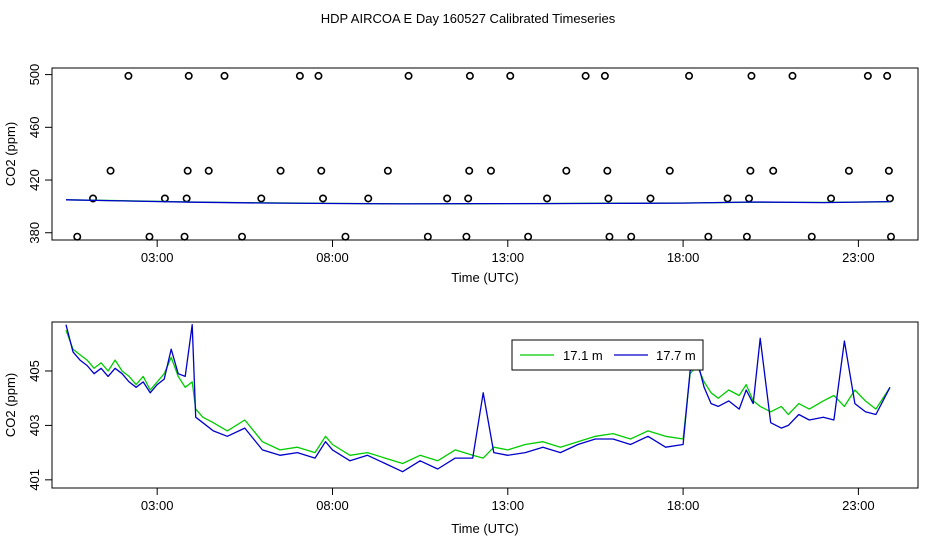 This screenshot has width=936, height=540. I want to click on y-tick-label: 460, so click(34, 127).